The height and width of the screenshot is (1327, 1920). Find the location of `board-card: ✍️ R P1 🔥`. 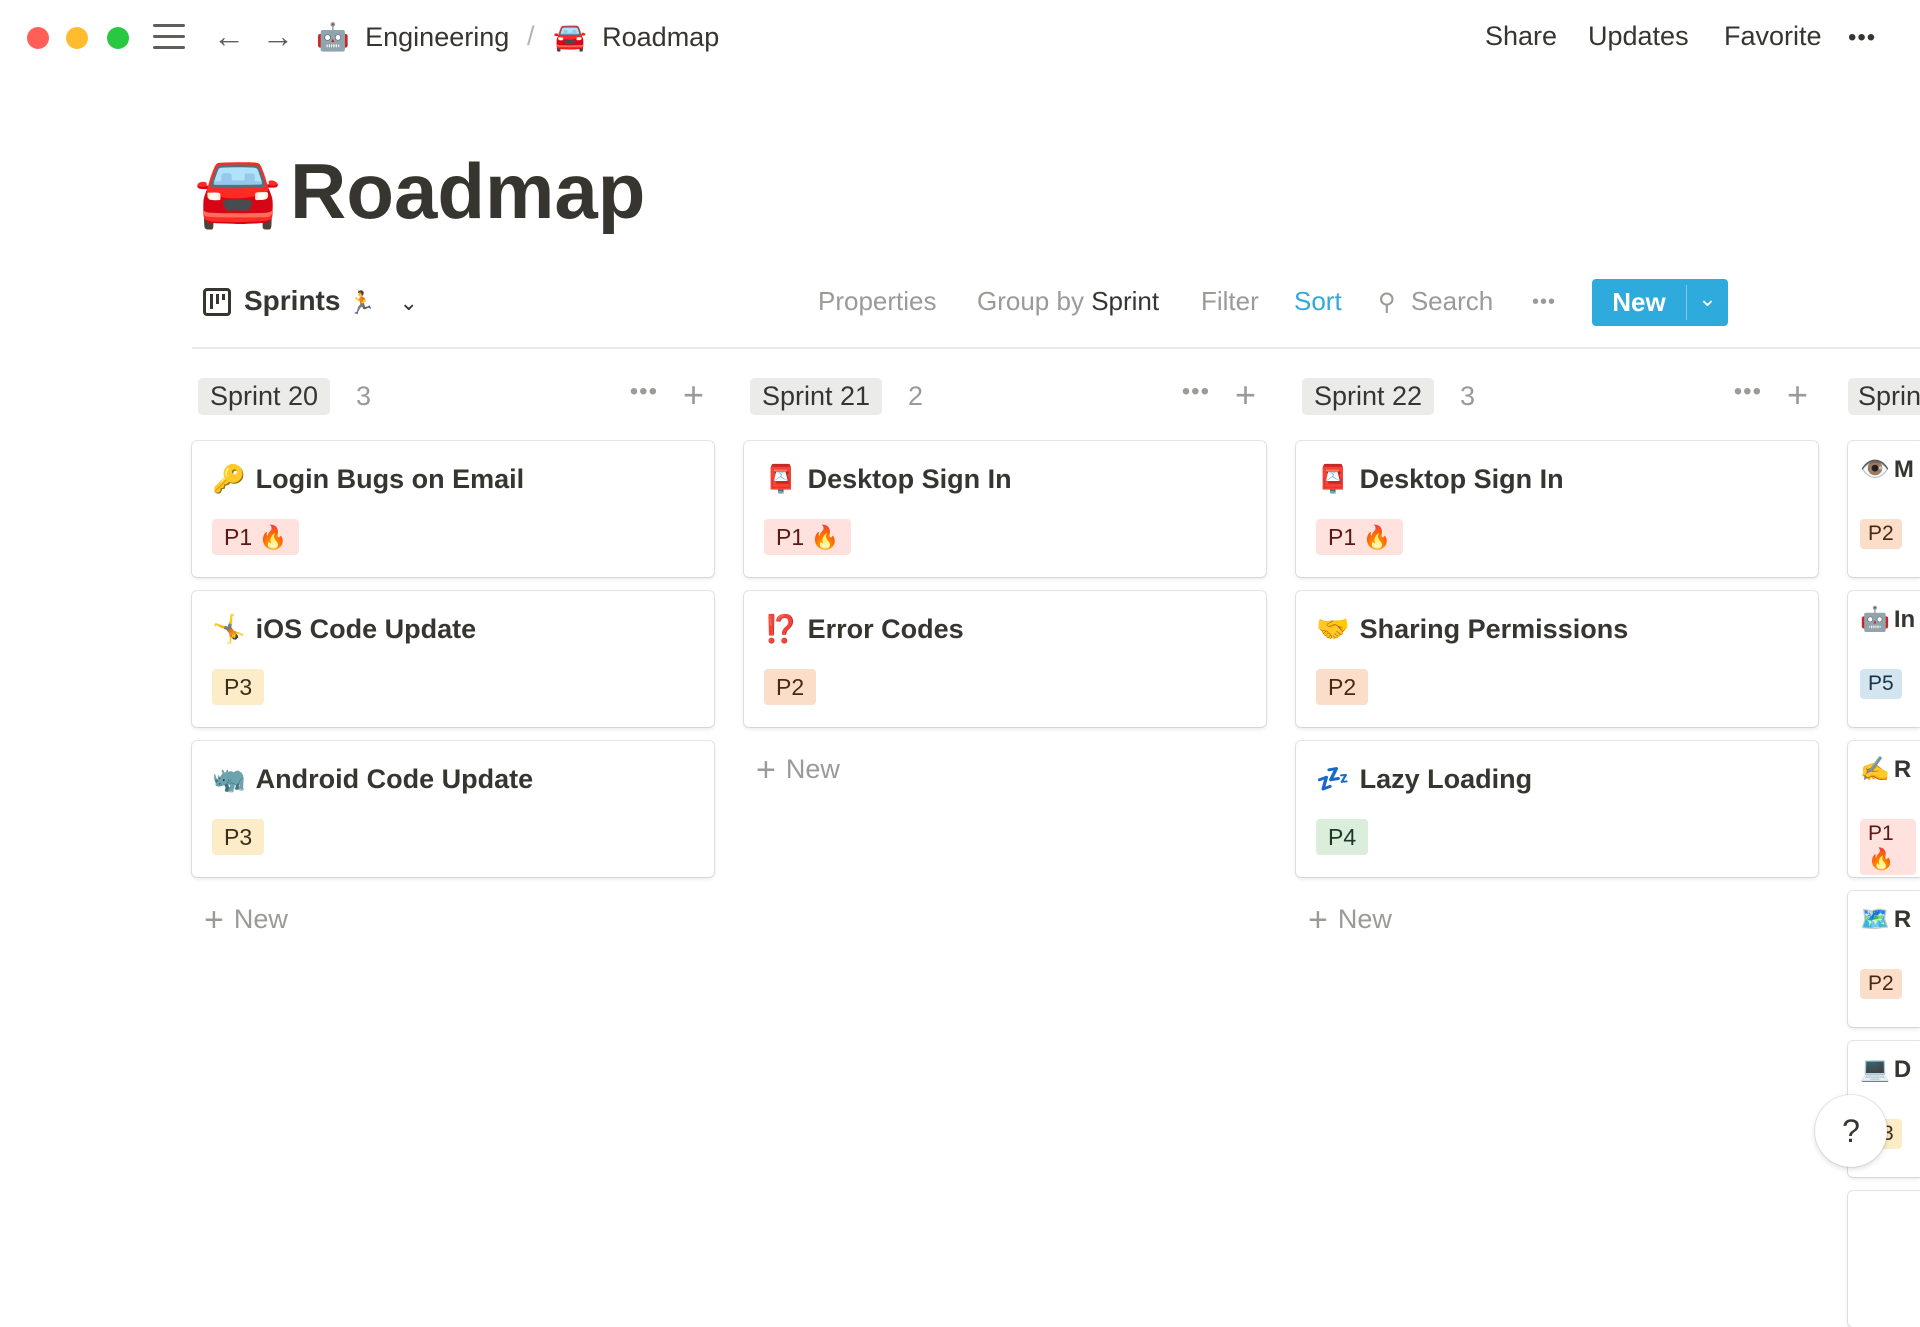

board-card: ✍️ R P1 🔥 is located at coordinates (1884, 809).